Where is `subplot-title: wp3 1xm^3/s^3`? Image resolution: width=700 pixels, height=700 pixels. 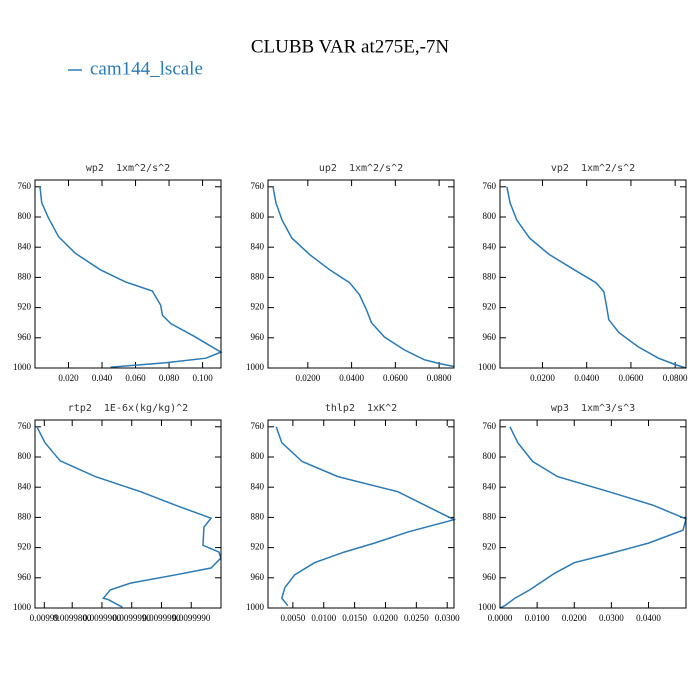
subplot-title: wp3 1xm^3/s^3 is located at coordinates (593, 408).